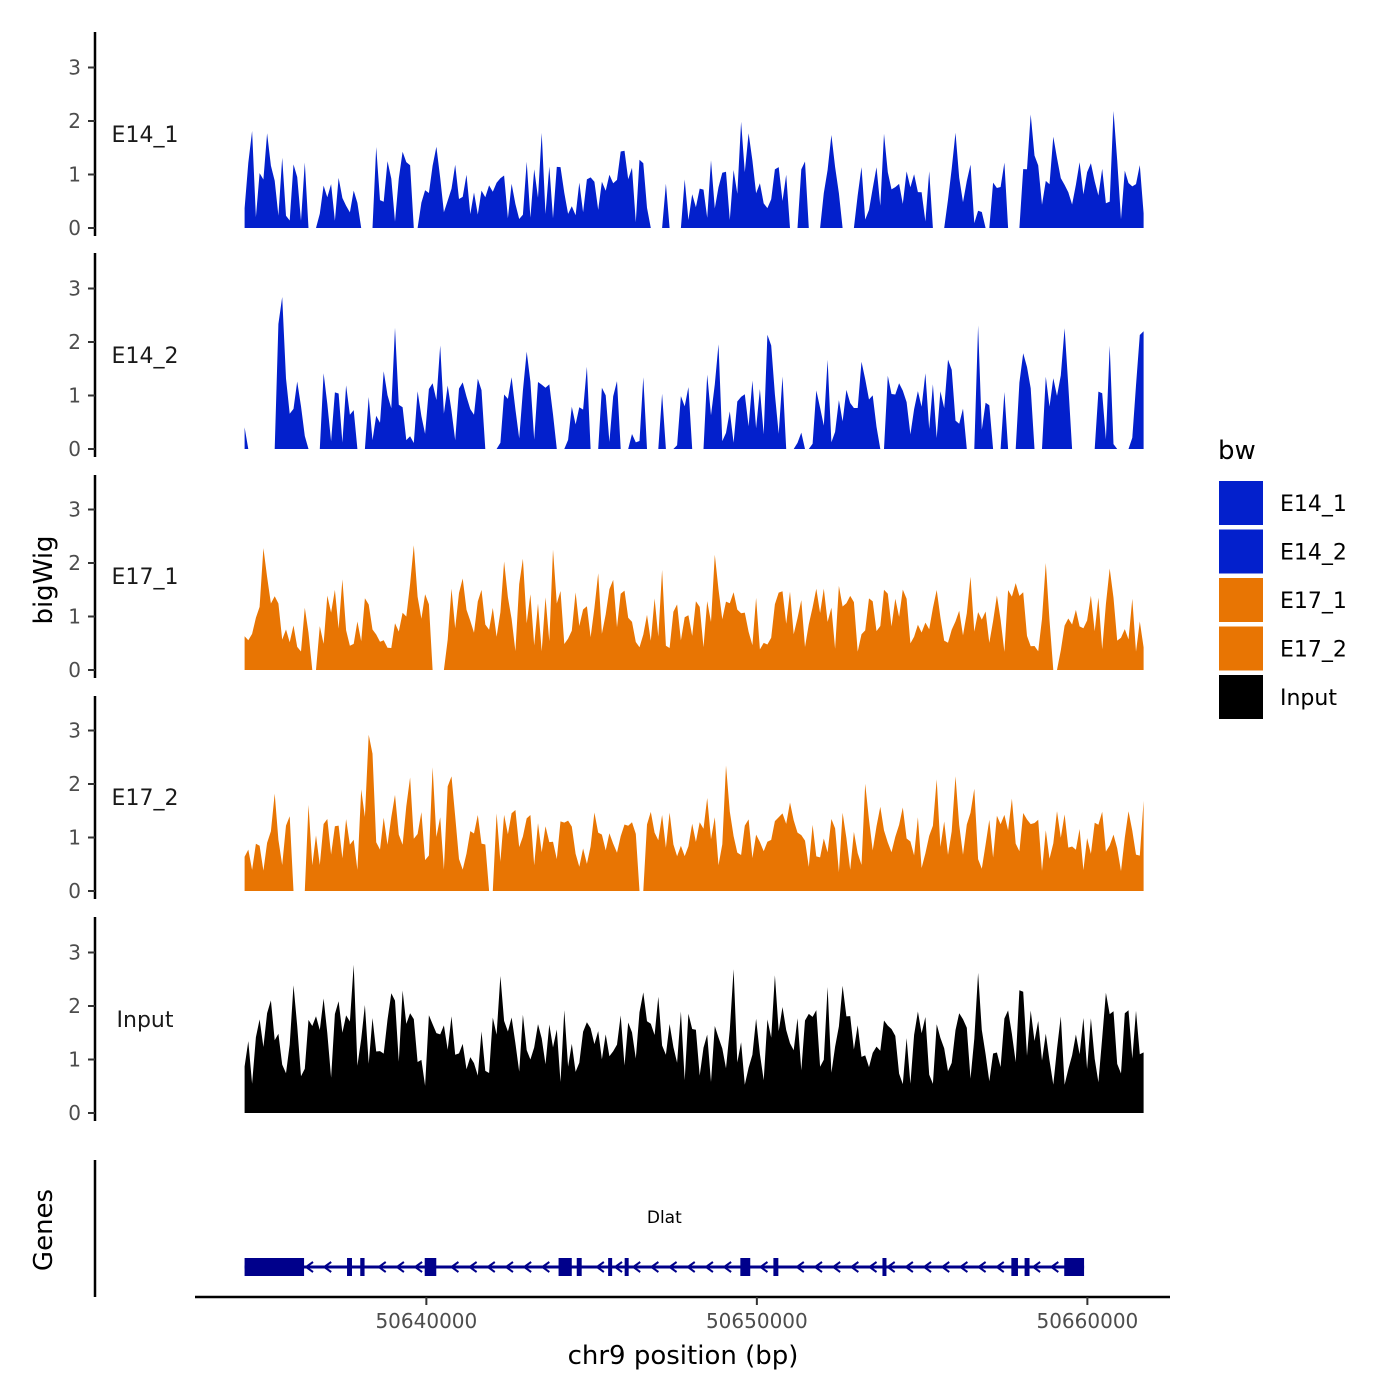 Image resolution: width=1400 pixels, height=1400 pixels. Describe the element at coordinates (1313, 553) in the screenshot. I see `legend-label-e14-2: E14_2` at that location.